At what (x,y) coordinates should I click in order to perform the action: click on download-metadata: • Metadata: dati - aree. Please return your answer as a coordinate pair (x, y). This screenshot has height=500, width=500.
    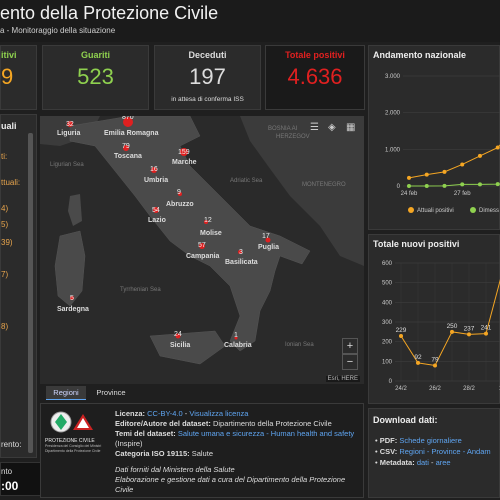
    Looking at the image, I should click on (413, 462).